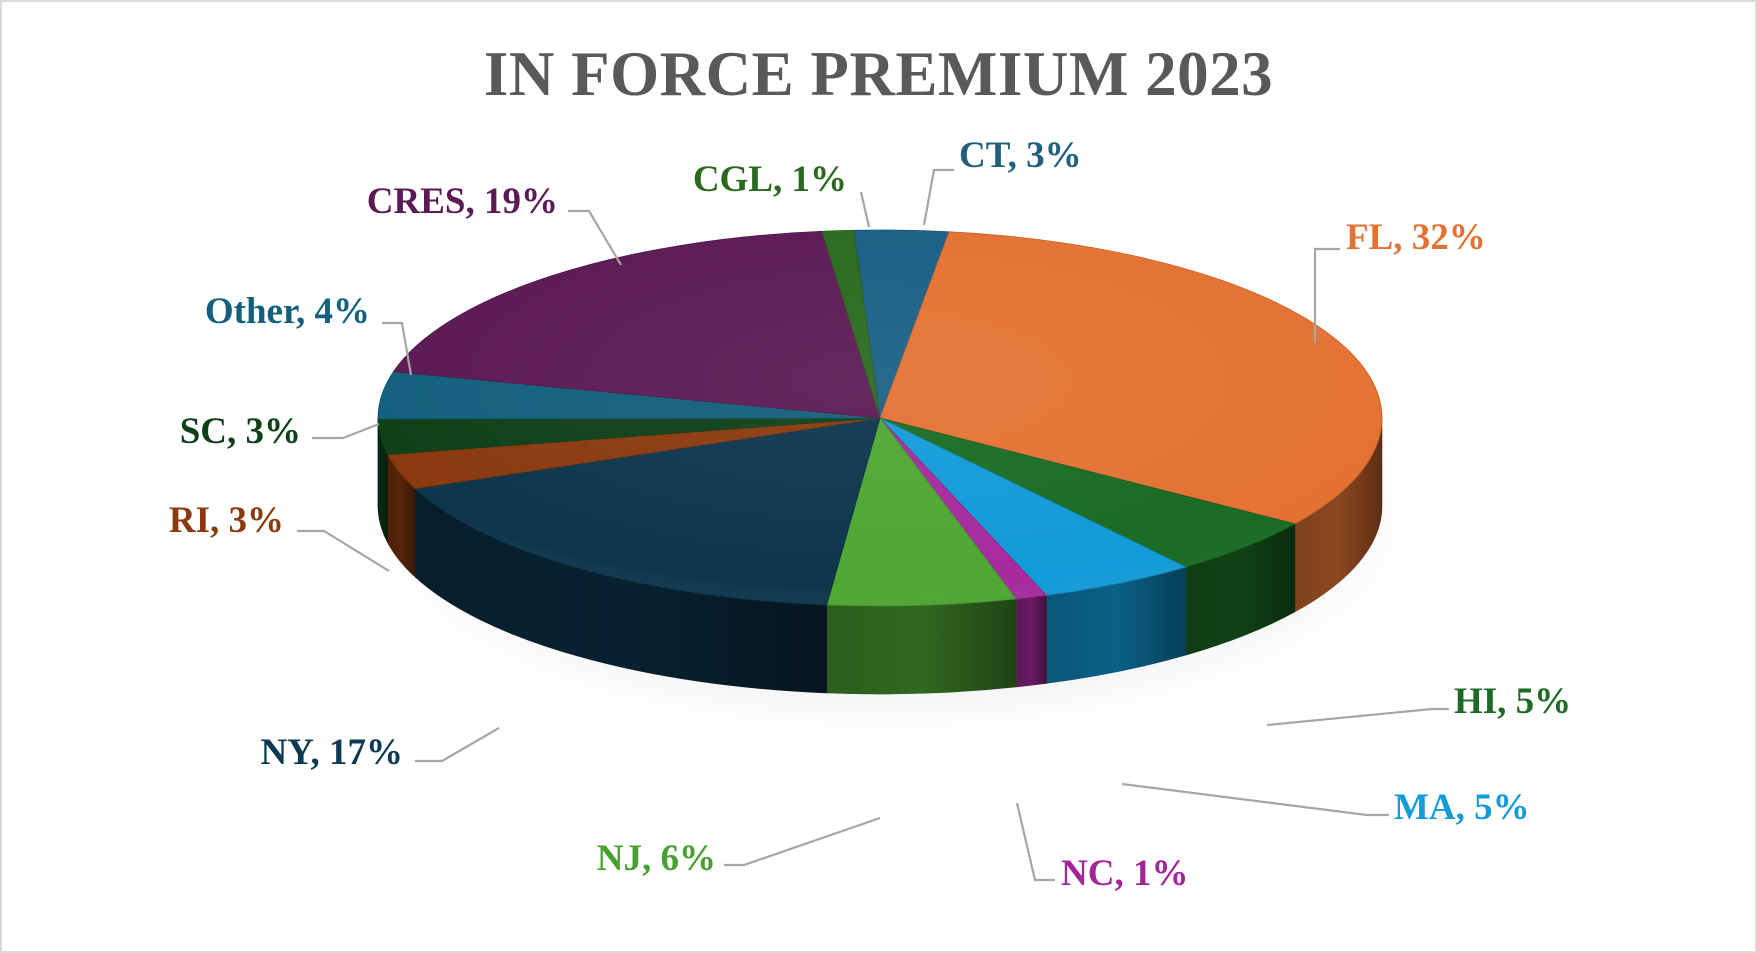 Image resolution: width=1757 pixels, height=953 pixels. I want to click on leader-line-ri, so click(343, 550).